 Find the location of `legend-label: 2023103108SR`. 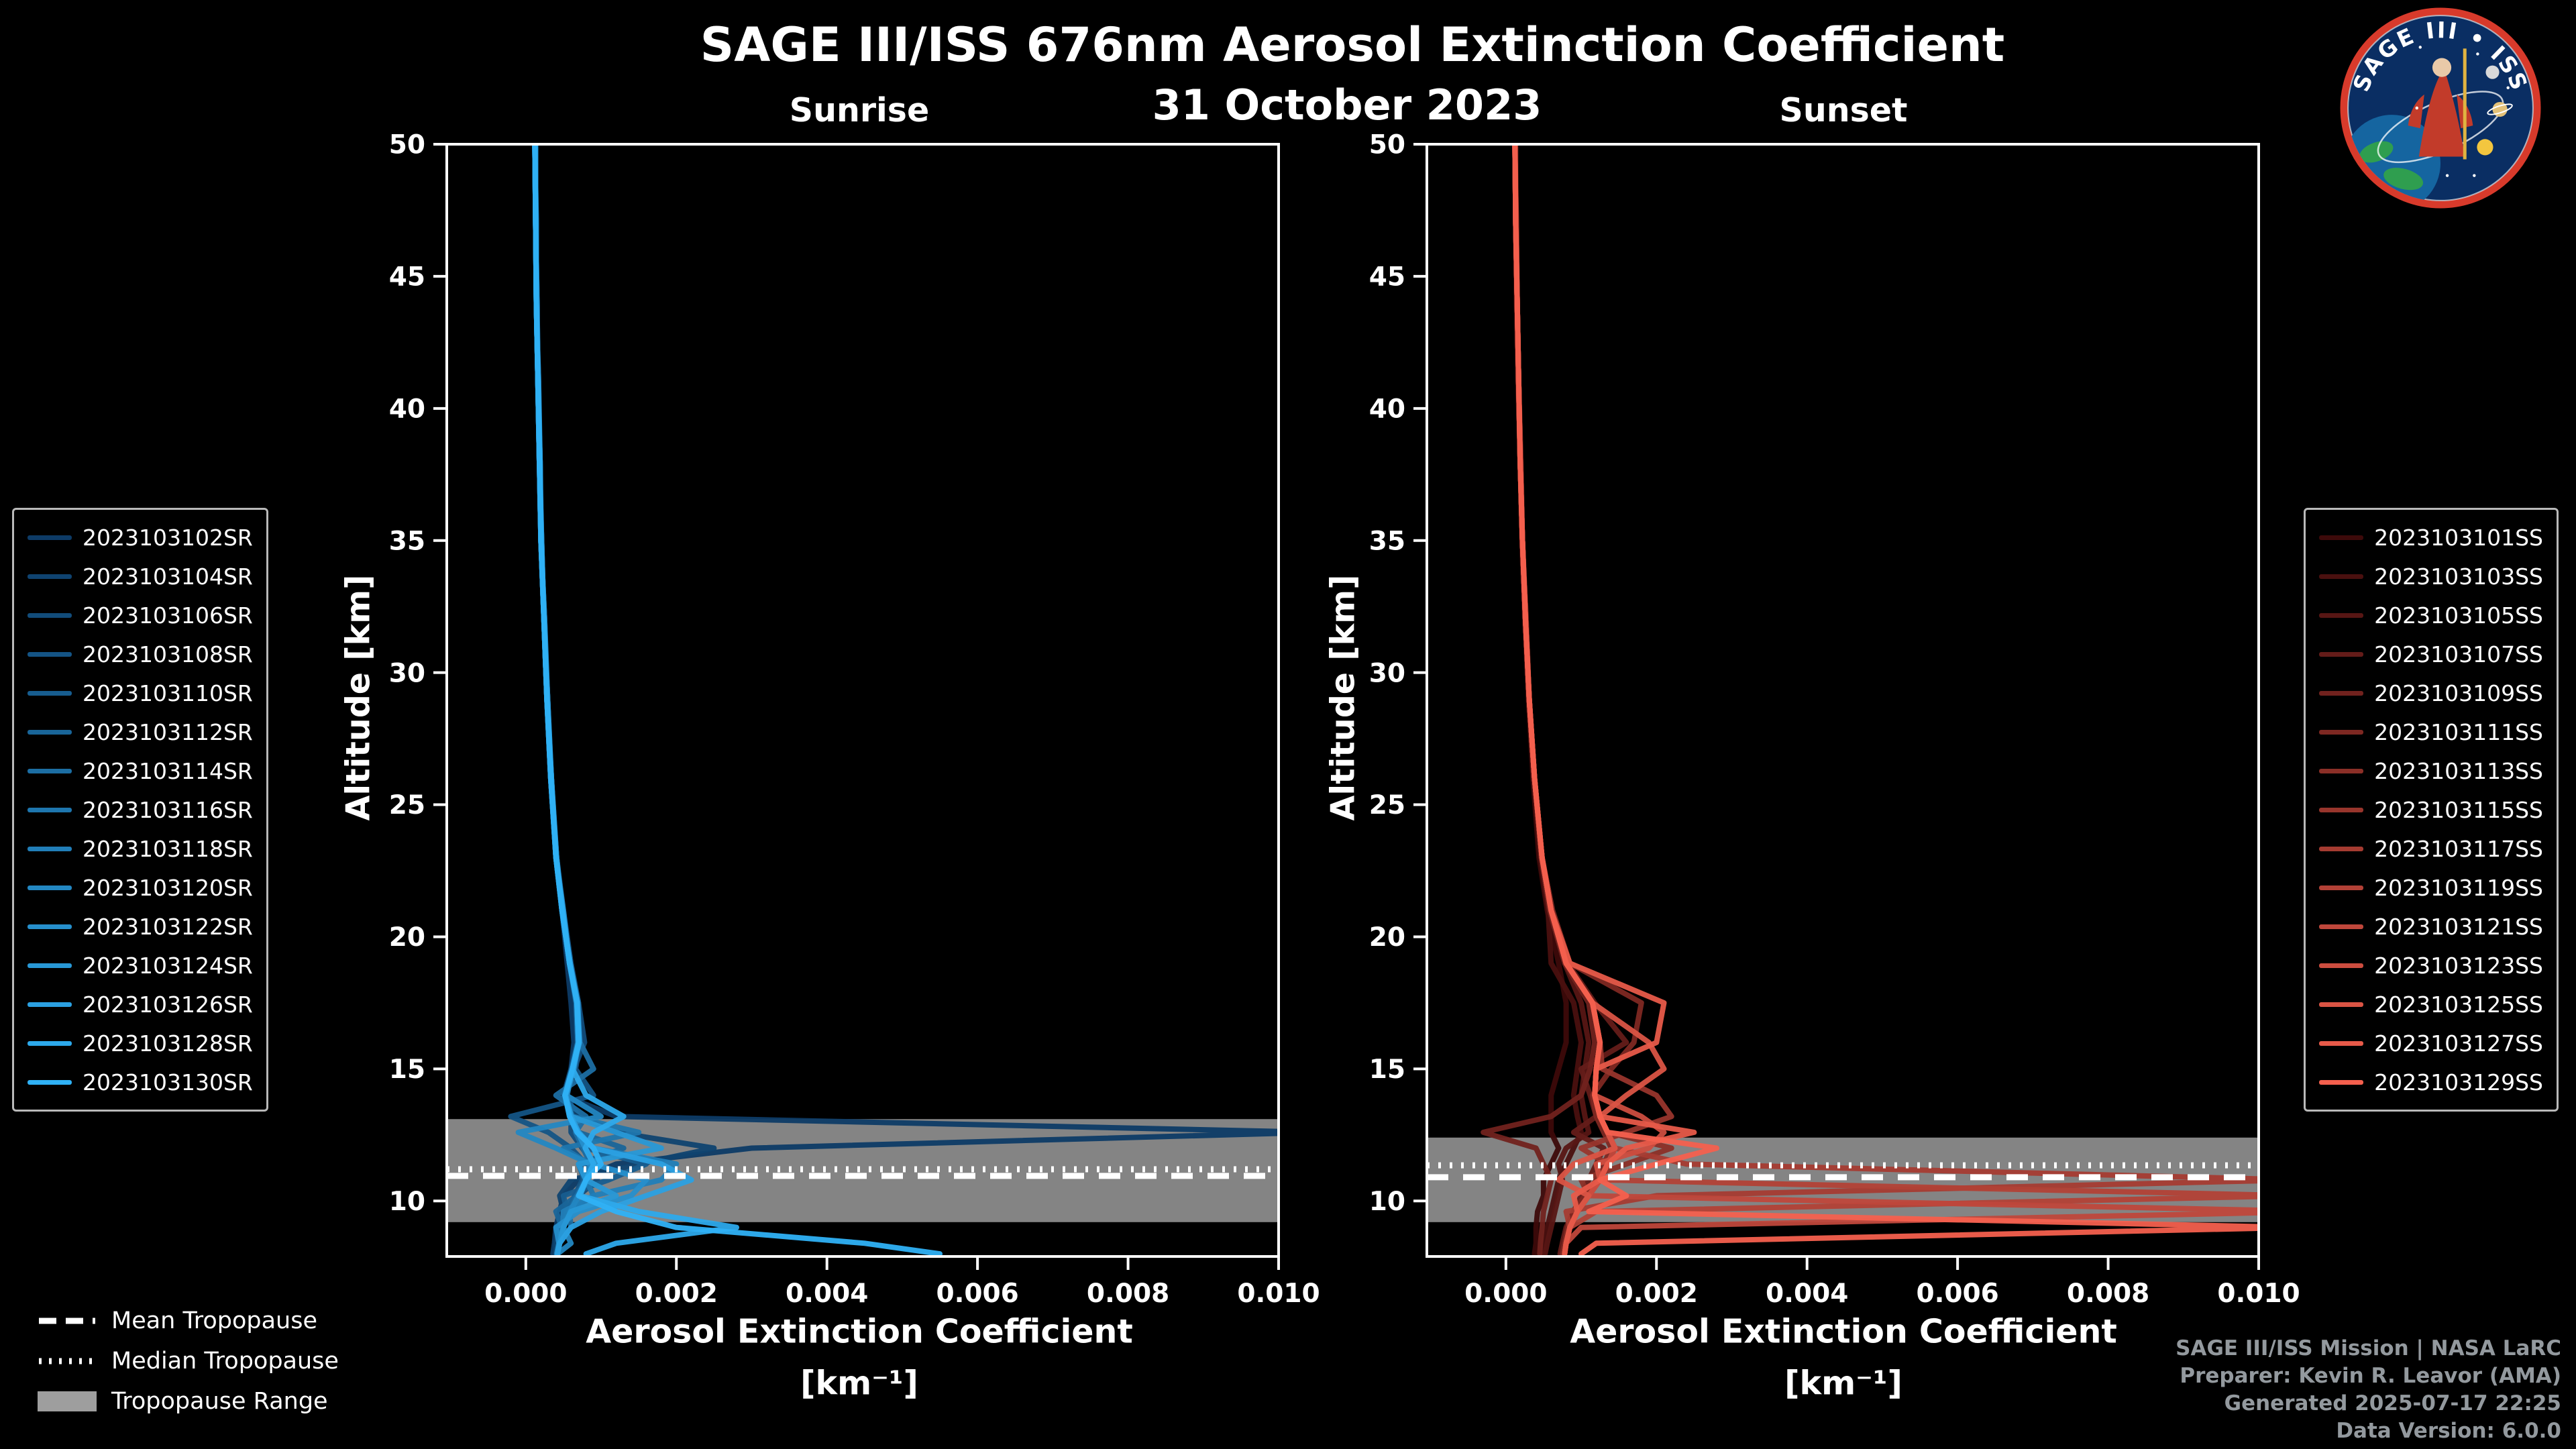

legend-label: 2023103108SR is located at coordinates (168, 654).